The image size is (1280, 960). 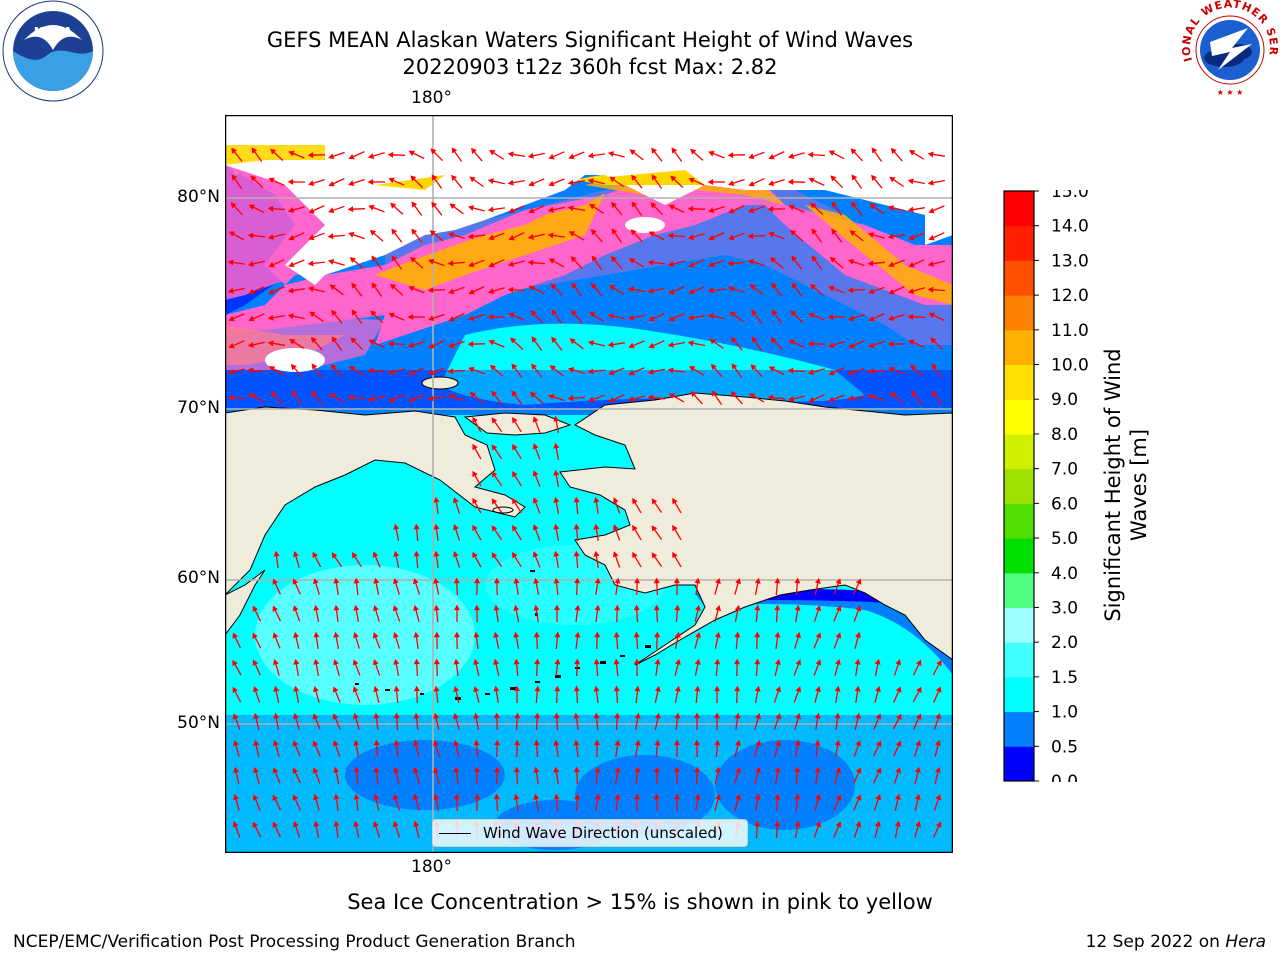 I want to click on colorbar-tick-label: 3.0, so click(x=1064, y=608).